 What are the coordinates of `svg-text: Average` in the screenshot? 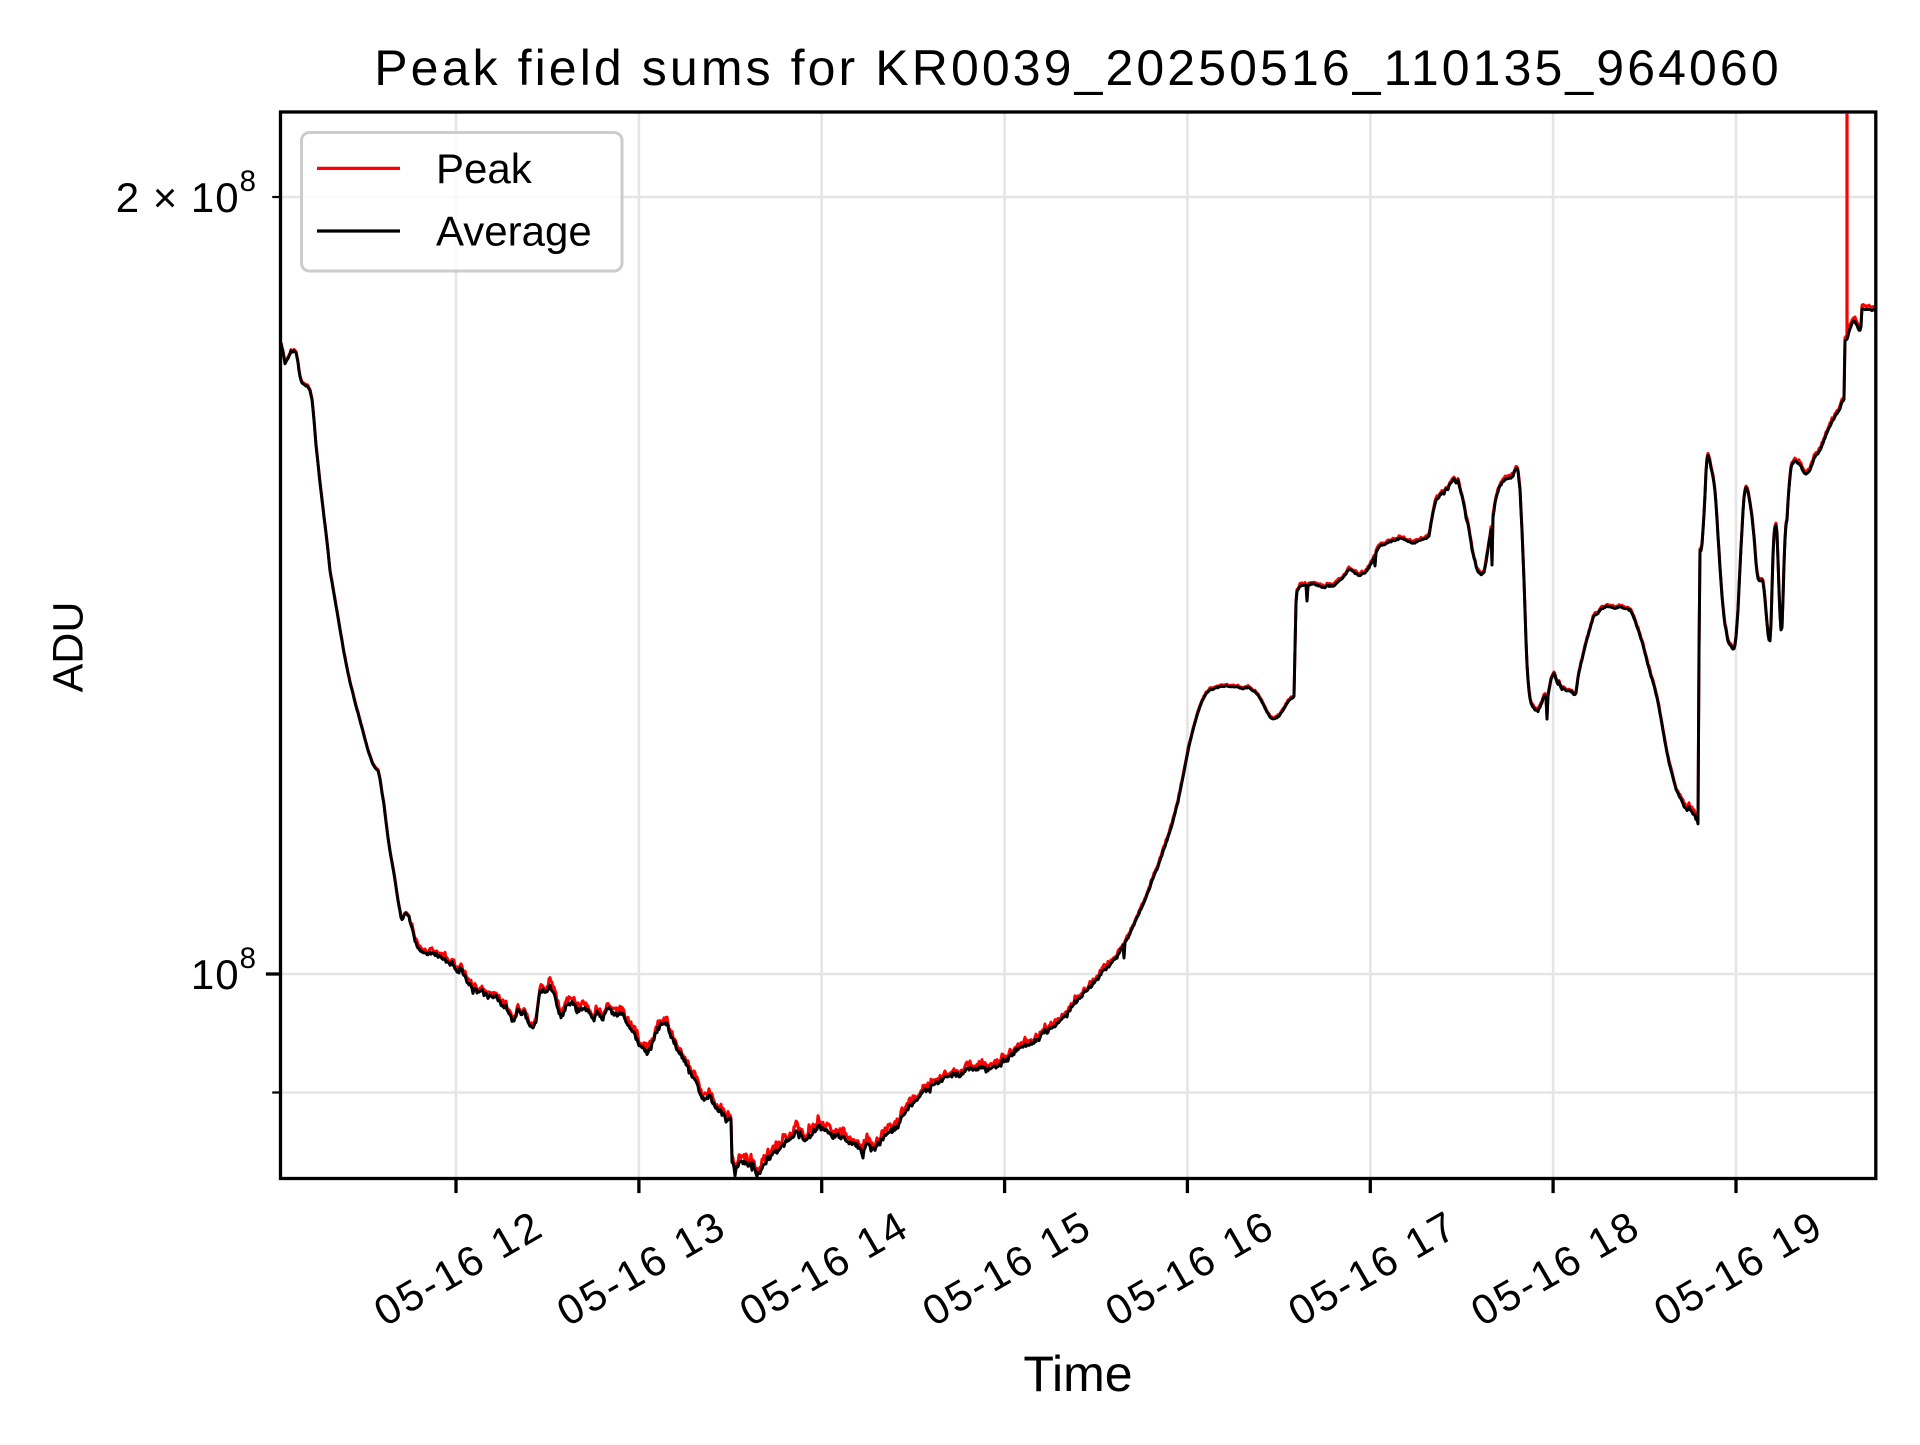 It's located at (514, 231).